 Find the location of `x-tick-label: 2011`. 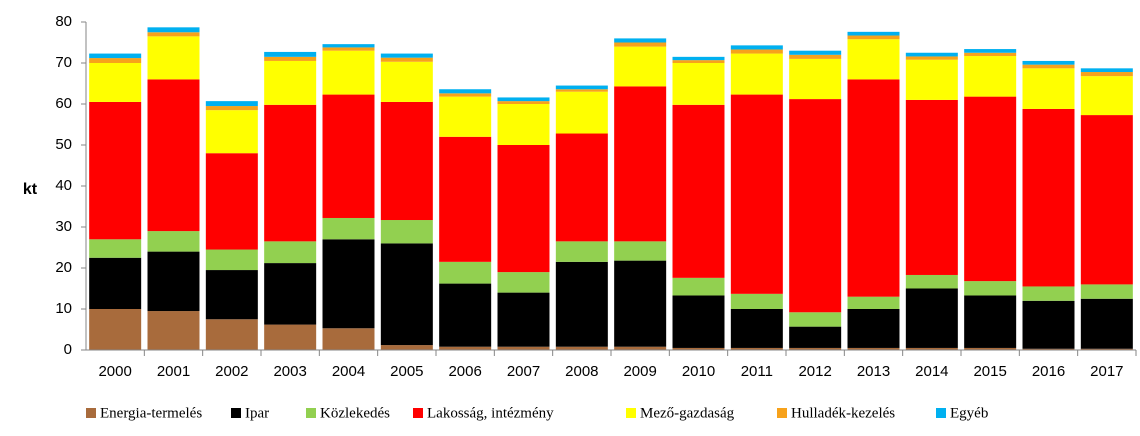

x-tick-label: 2011 is located at coordinates (757, 371).